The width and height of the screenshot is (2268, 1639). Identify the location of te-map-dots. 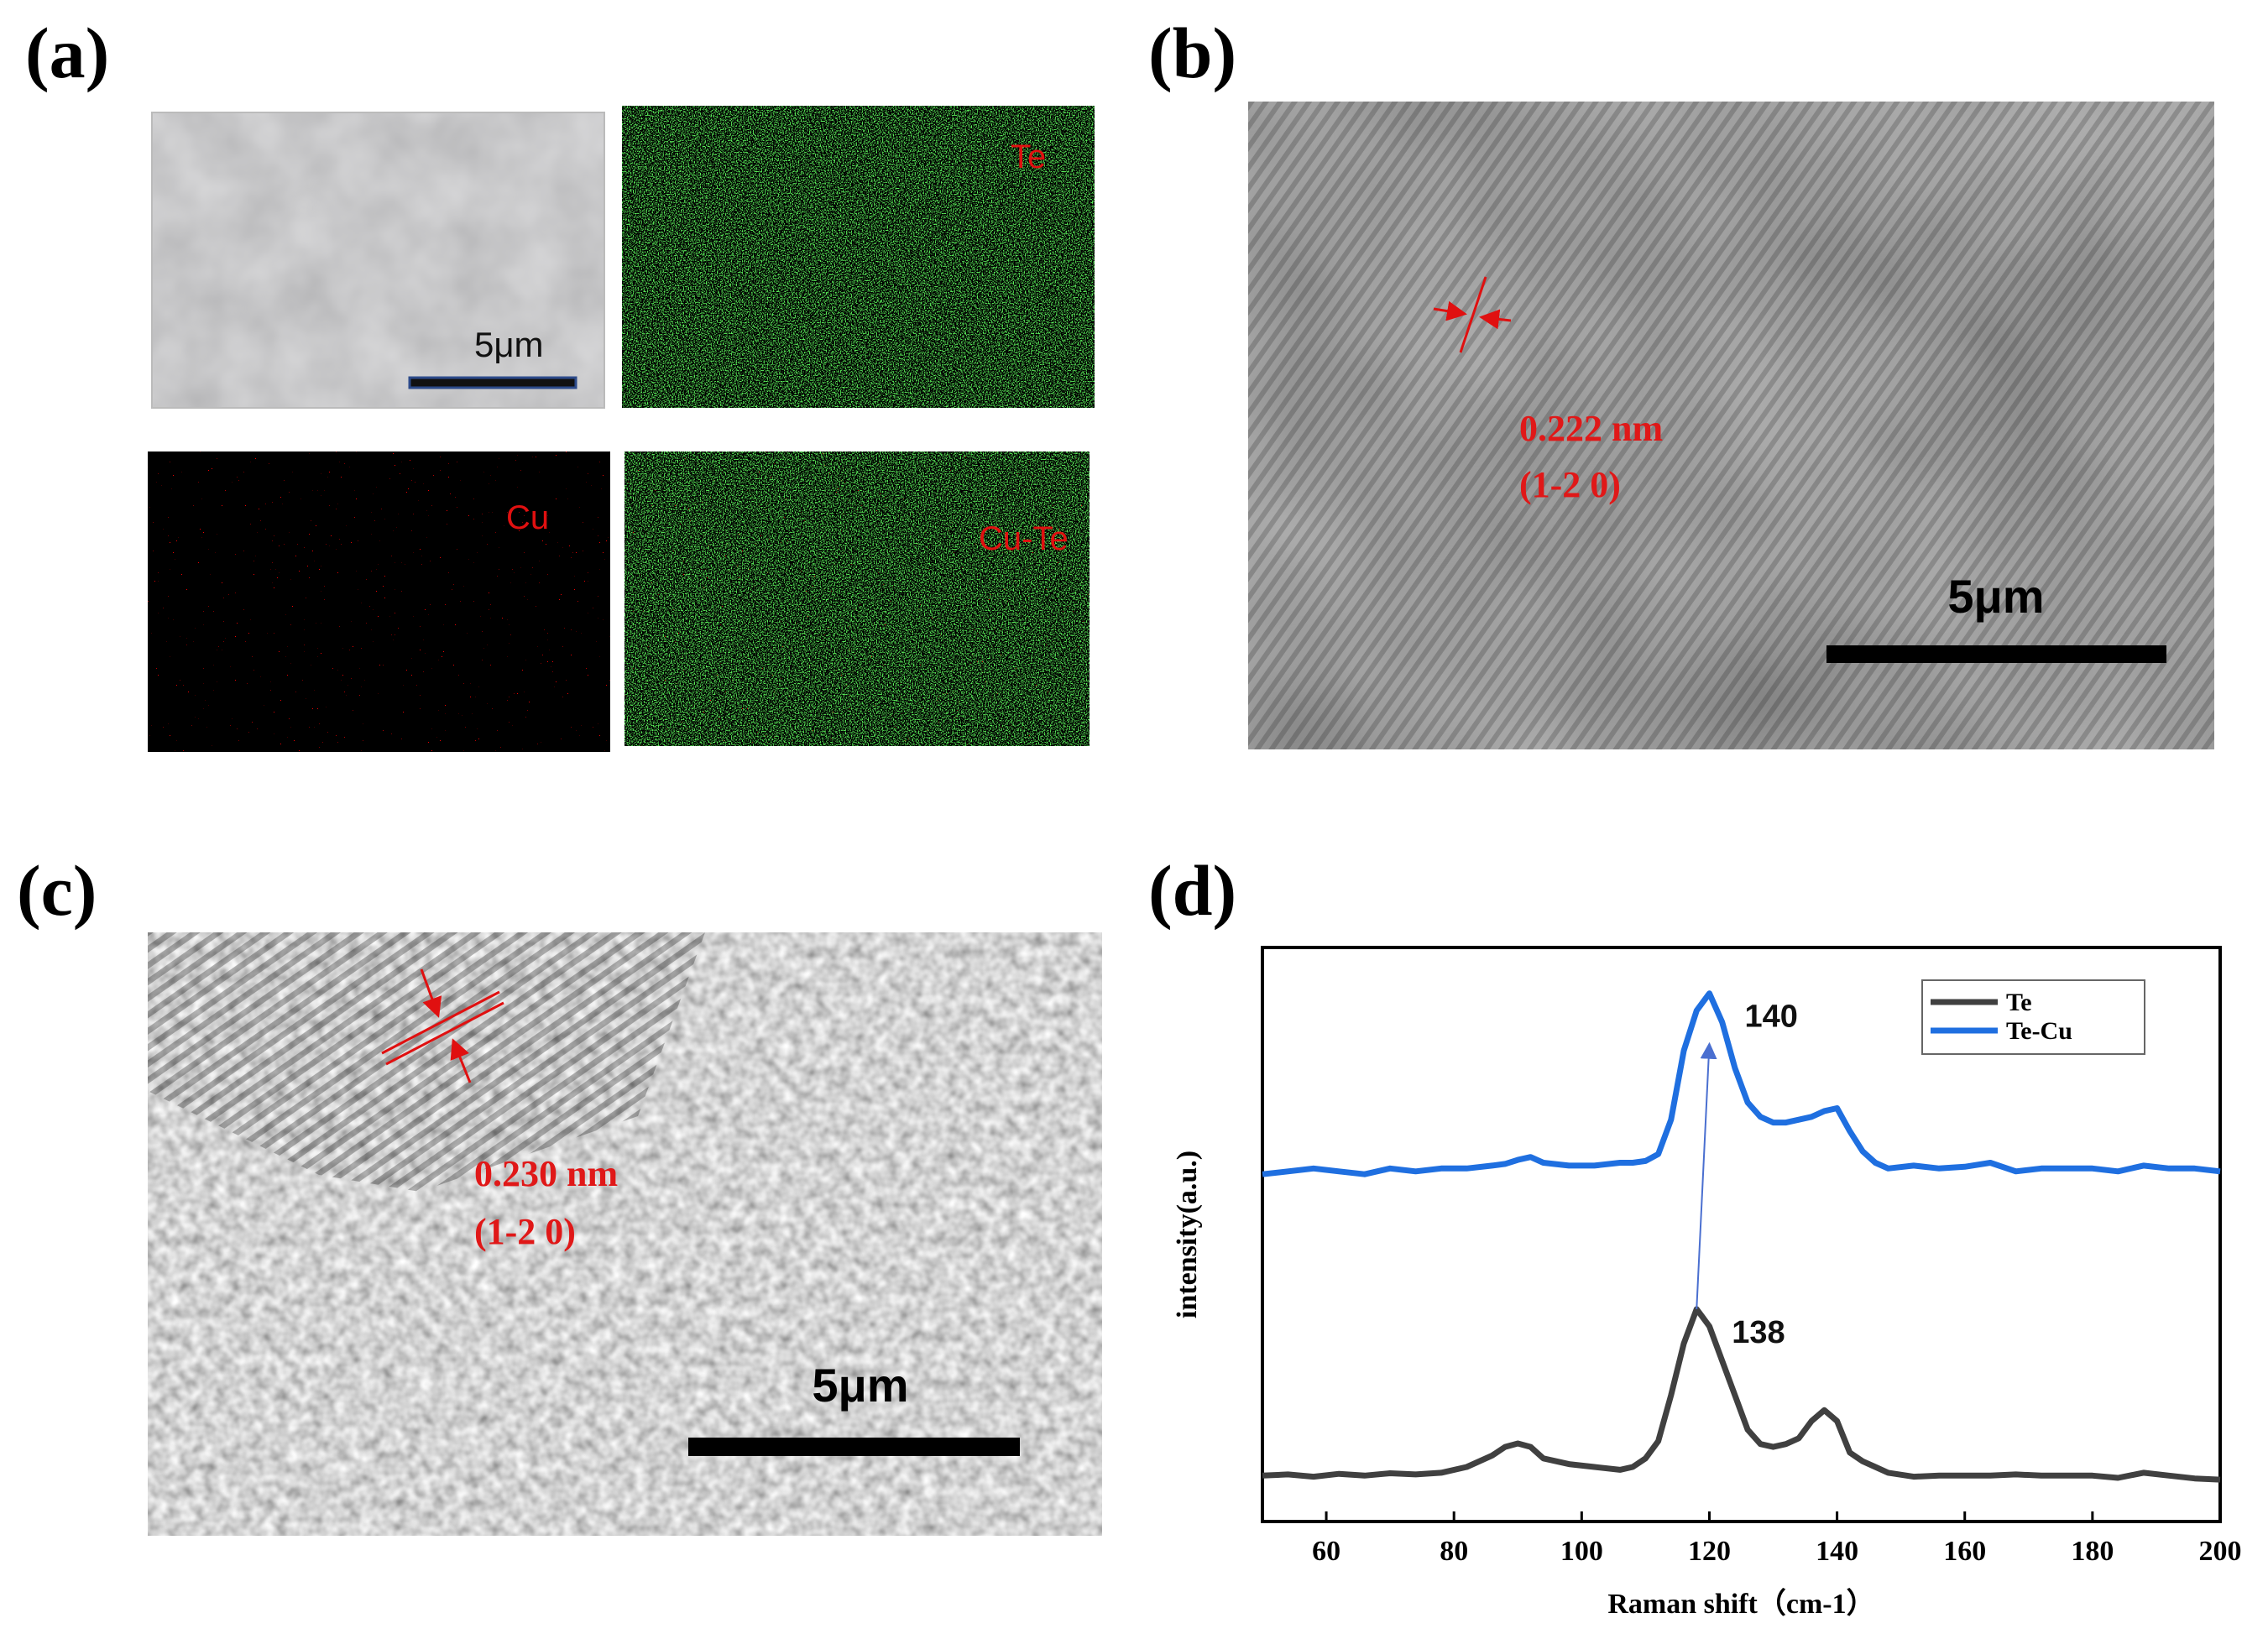
(858, 257).